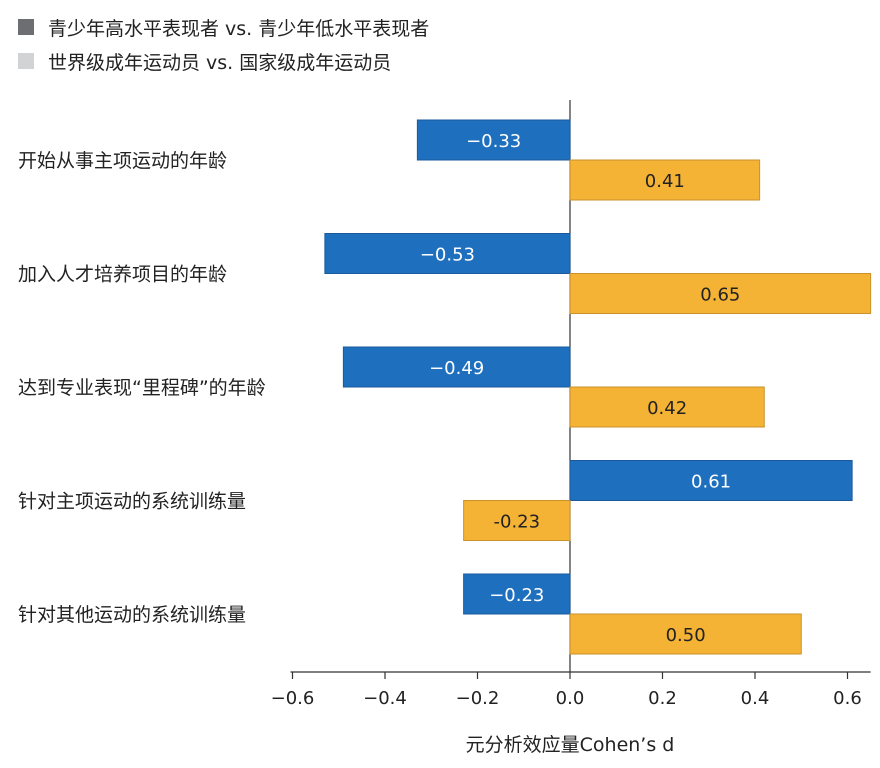 Image resolution: width=880 pixels, height=768 pixels. I want to click on data-label-youth-4: −0.23, so click(516, 595).